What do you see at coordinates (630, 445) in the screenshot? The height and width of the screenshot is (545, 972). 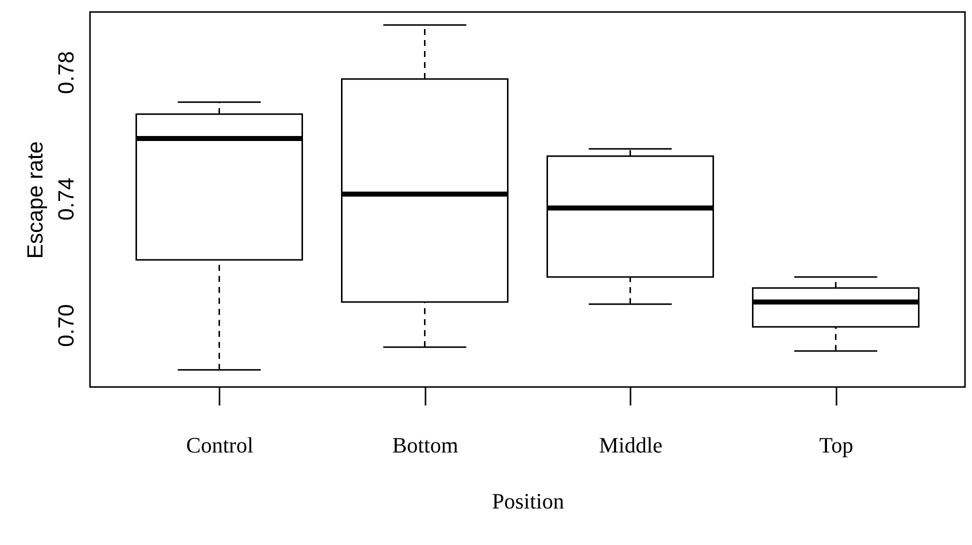 I see `x-tick-label: Middle` at bounding box center [630, 445].